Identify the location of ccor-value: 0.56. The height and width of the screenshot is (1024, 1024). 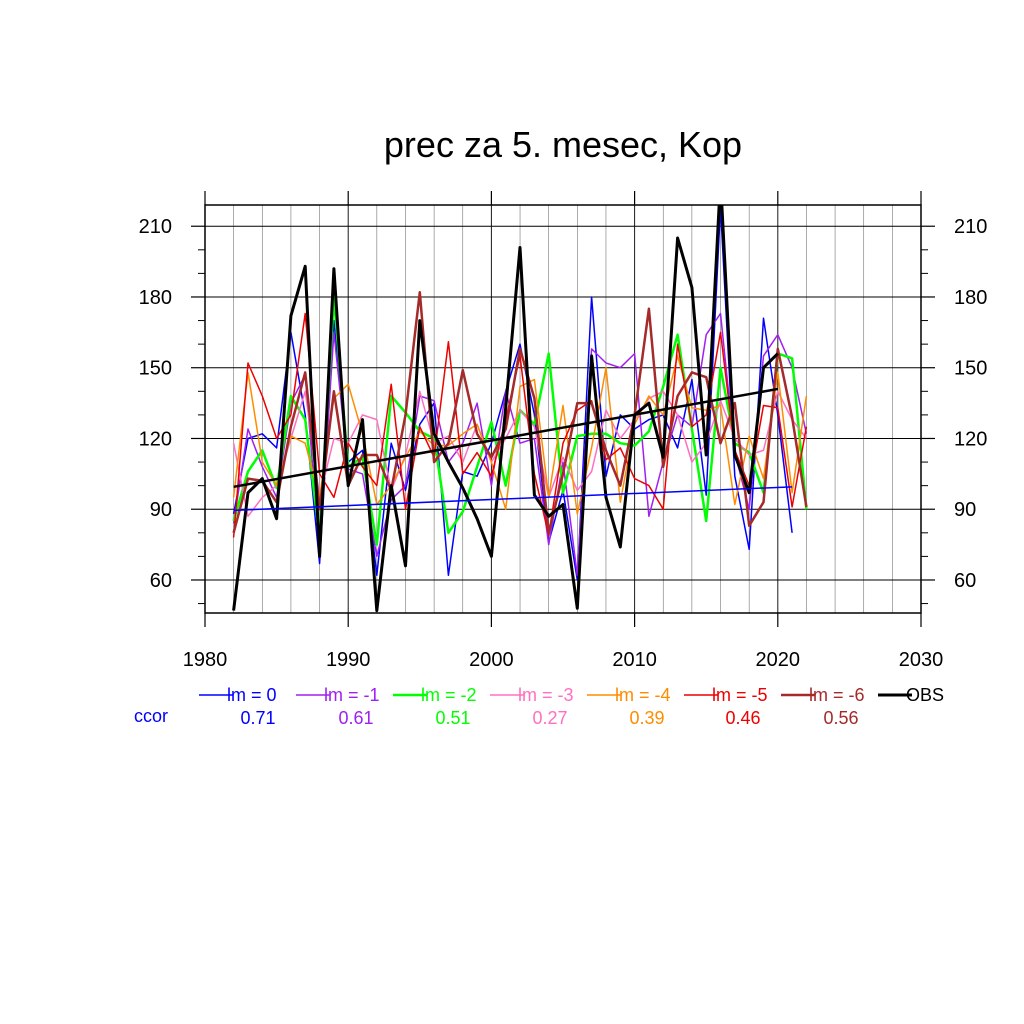
(840, 718).